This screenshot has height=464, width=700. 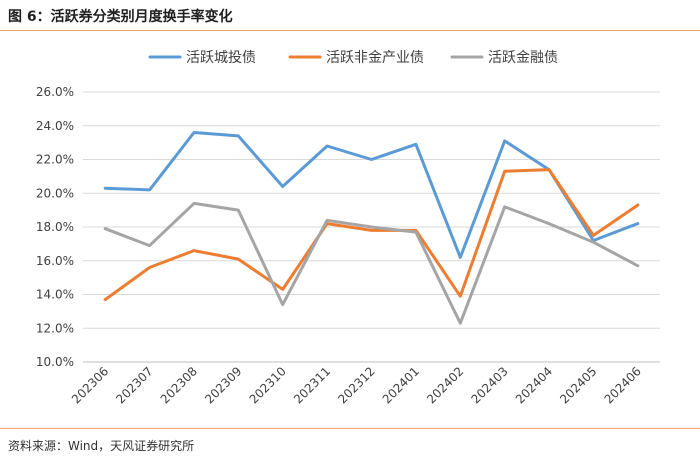 What do you see at coordinates (350, 428) in the screenshot?
I see `footer-divider` at bounding box center [350, 428].